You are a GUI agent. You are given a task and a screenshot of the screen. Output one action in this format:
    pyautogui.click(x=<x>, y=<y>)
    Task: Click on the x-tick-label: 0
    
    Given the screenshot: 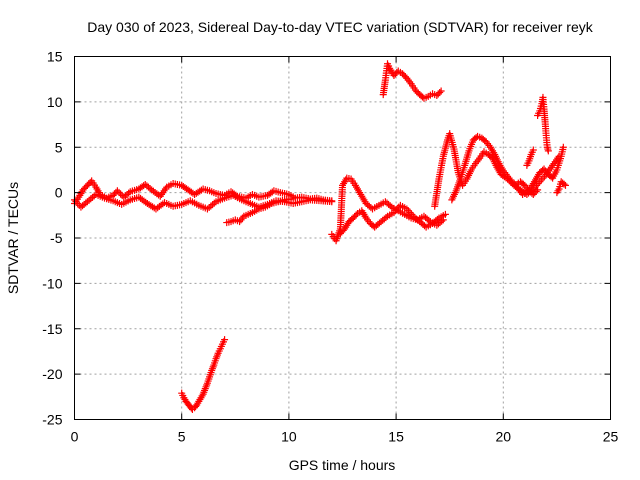 What is the action you would take?
    pyautogui.click(x=75, y=437)
    